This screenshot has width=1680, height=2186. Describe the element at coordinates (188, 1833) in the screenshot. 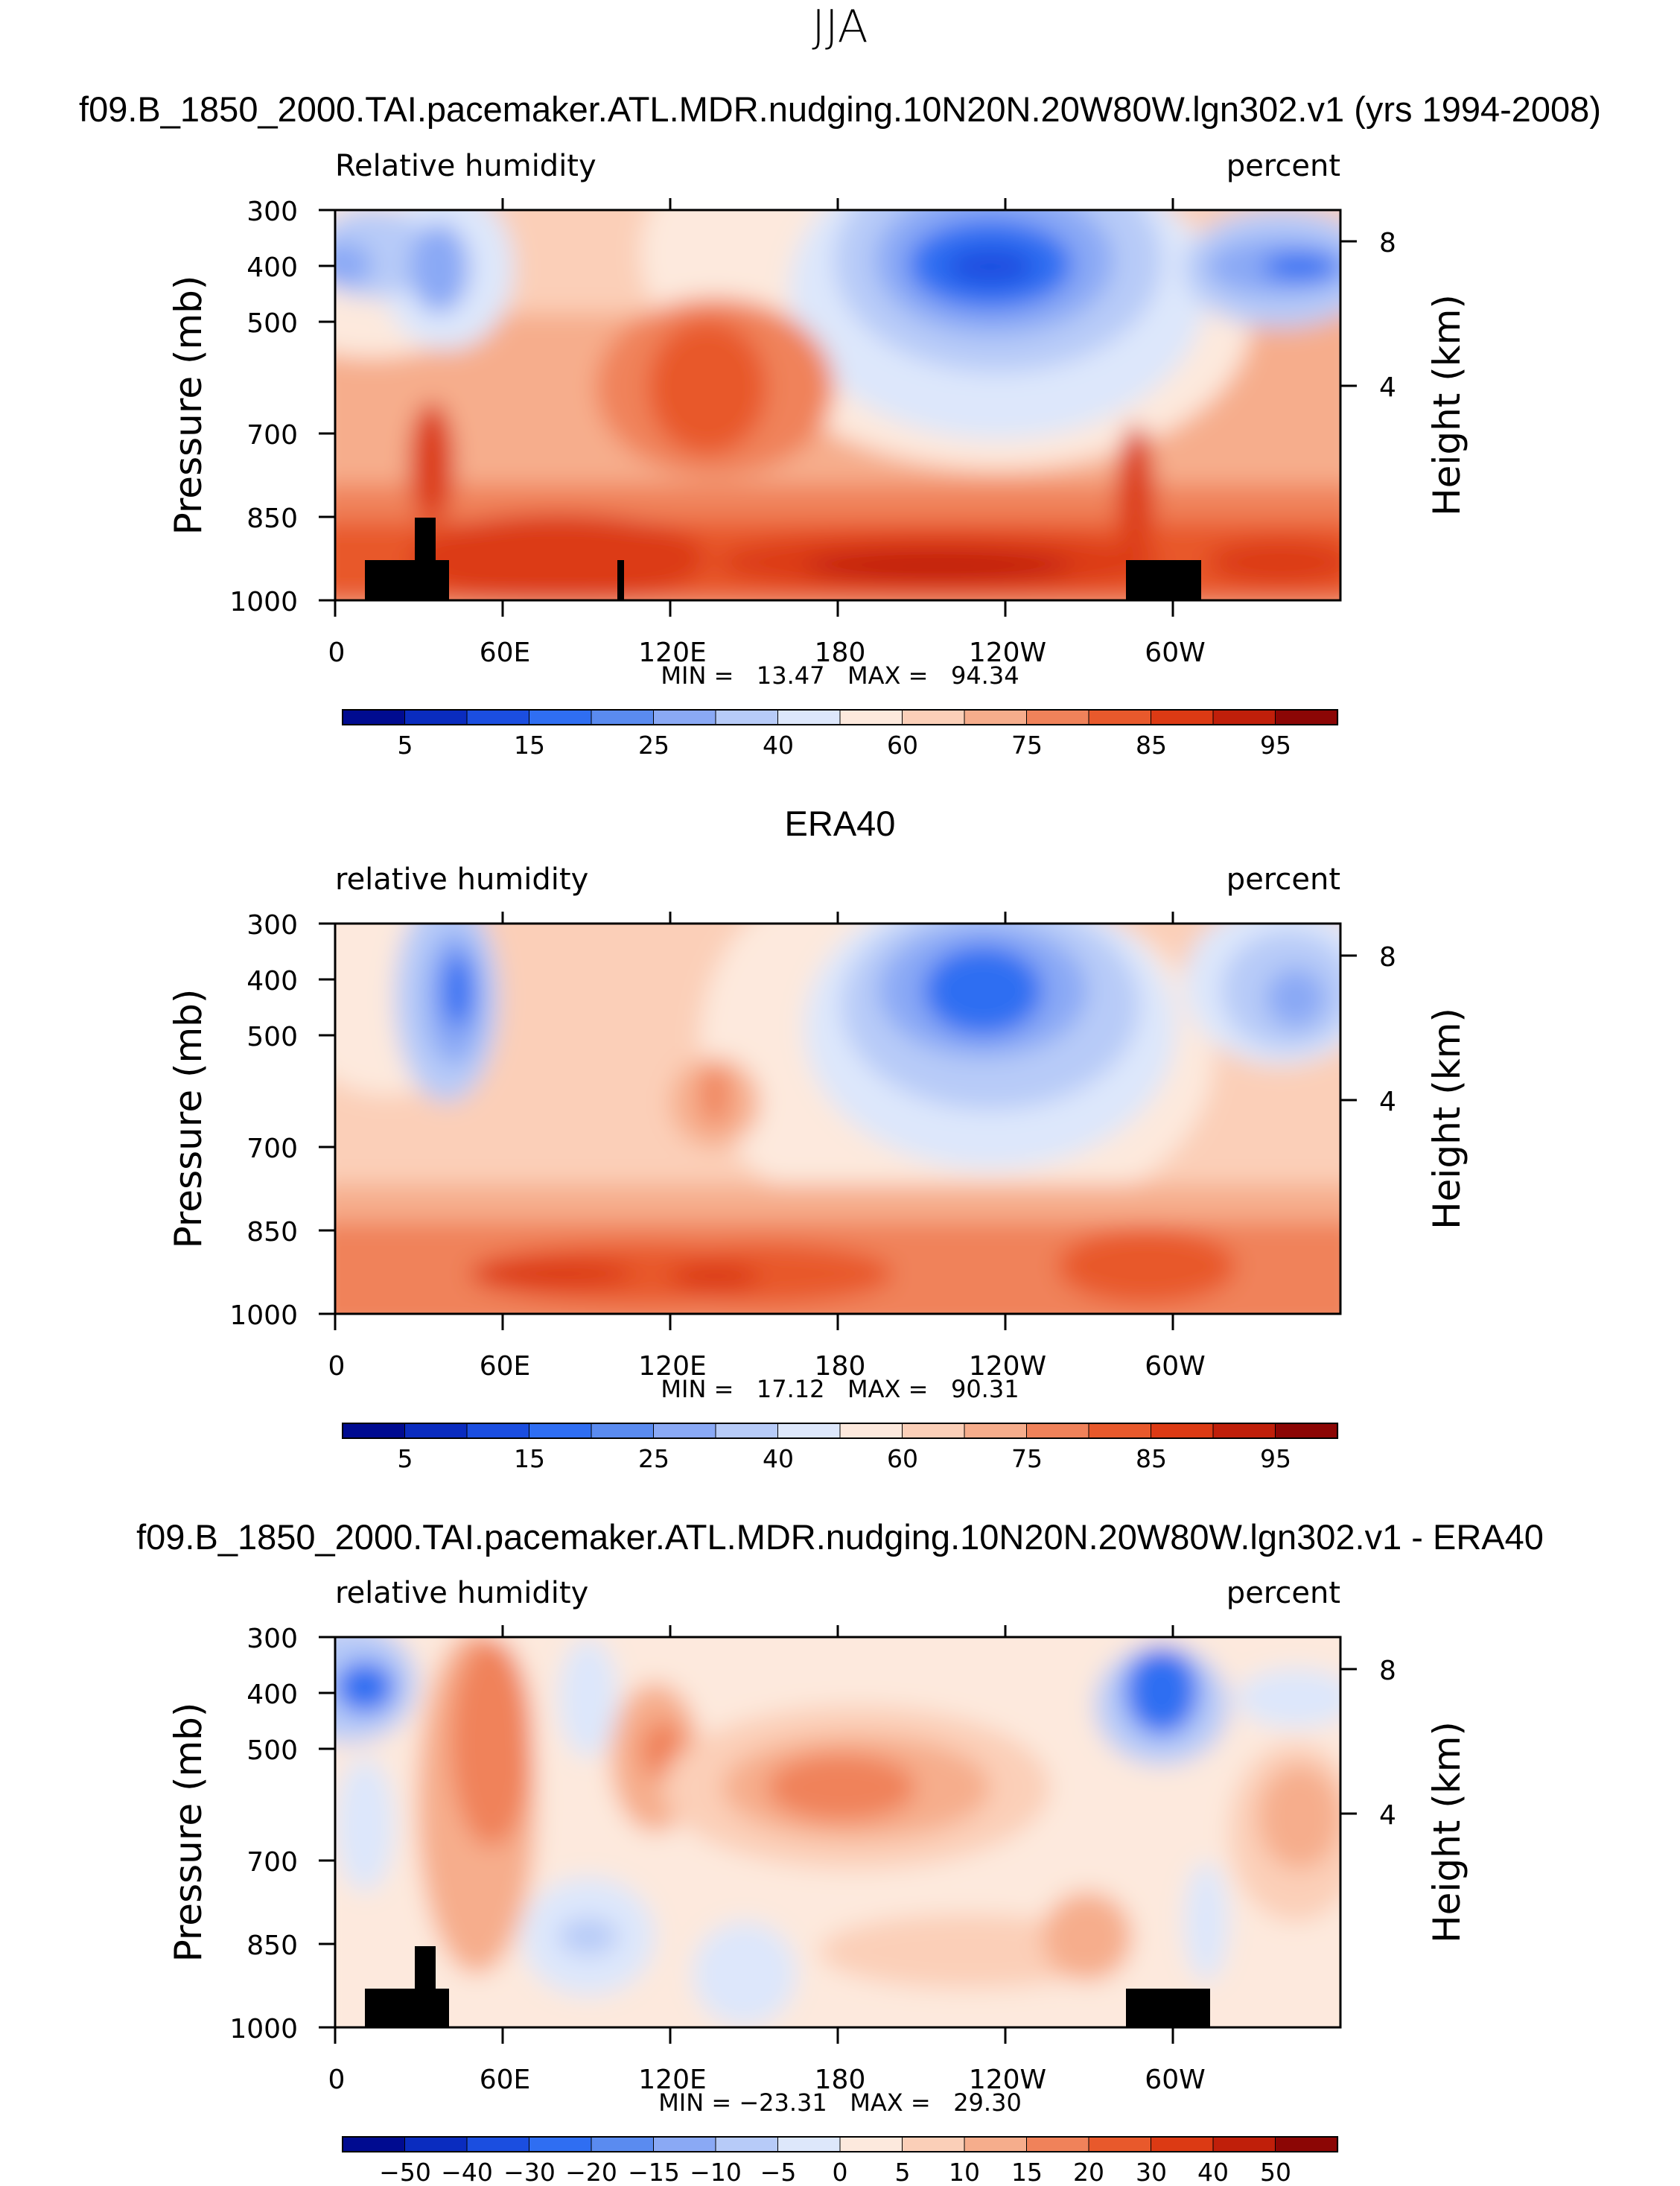

I see `panel-3-y-axis-label: Pressure (mb)` at that location.